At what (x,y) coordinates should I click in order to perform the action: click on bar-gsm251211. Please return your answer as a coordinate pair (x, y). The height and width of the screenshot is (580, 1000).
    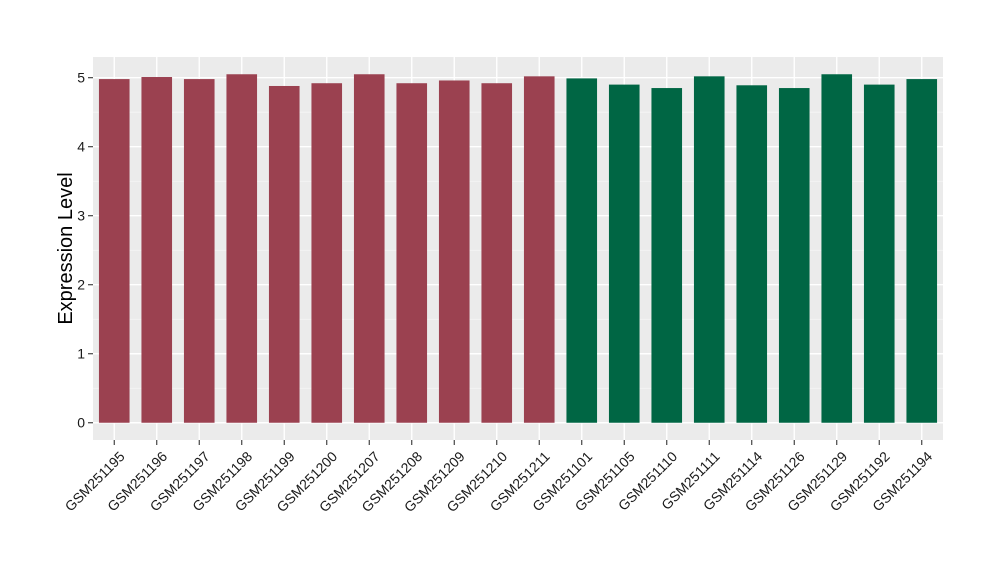
    Looking at the image, I should click on (539, 249).